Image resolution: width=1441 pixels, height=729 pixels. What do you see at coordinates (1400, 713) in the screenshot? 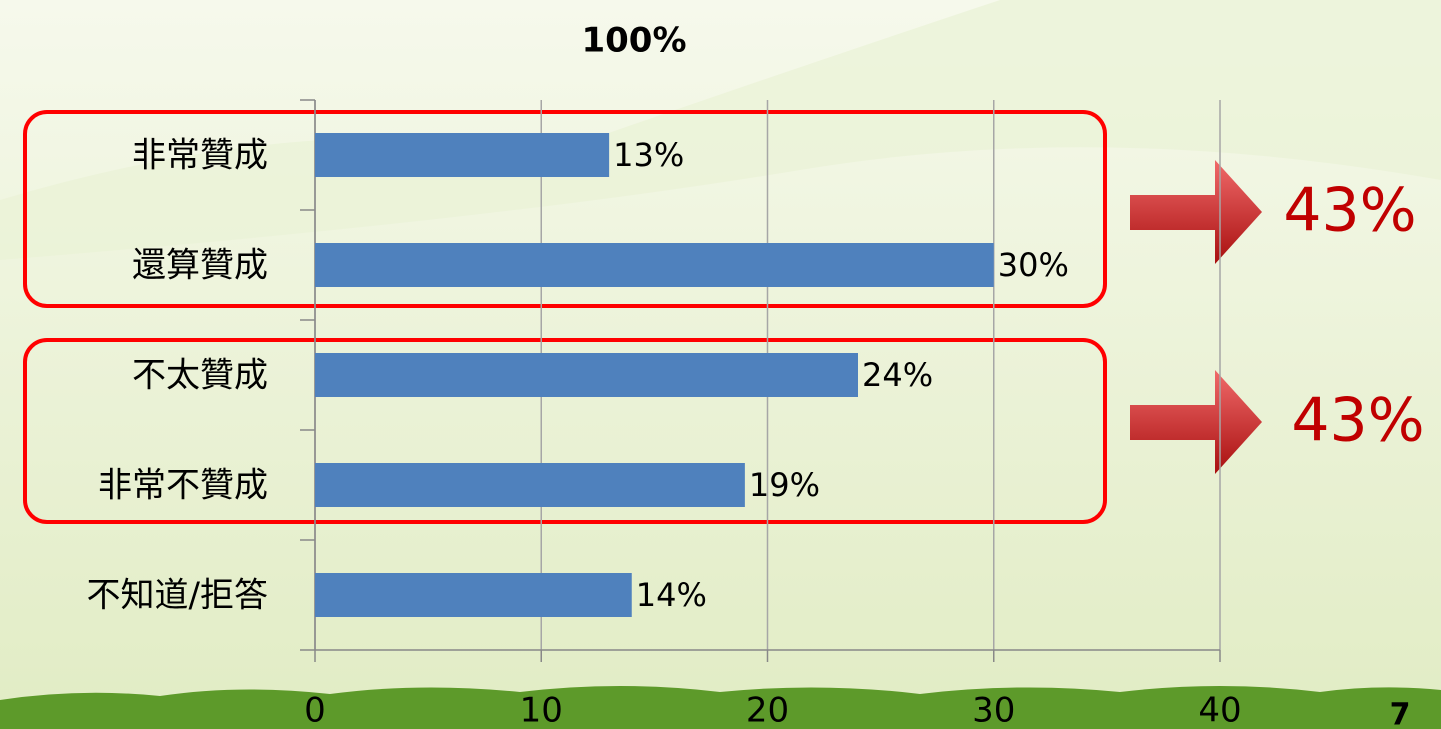
I see `page-number: 7` at bounding box center [1400, 713].